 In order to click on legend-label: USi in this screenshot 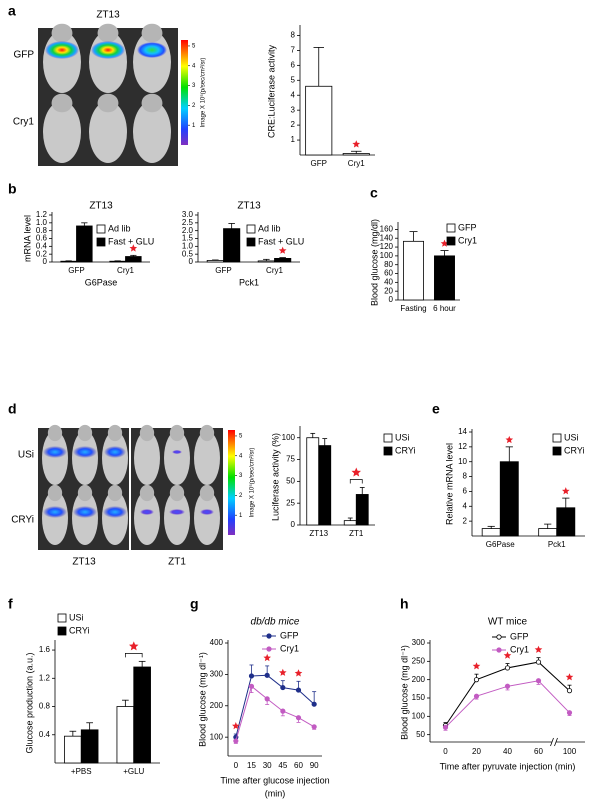, I will do `click(76, 617)`.